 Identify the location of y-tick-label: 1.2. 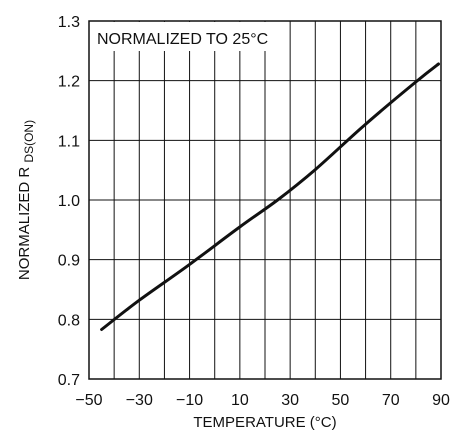
(69, 82).